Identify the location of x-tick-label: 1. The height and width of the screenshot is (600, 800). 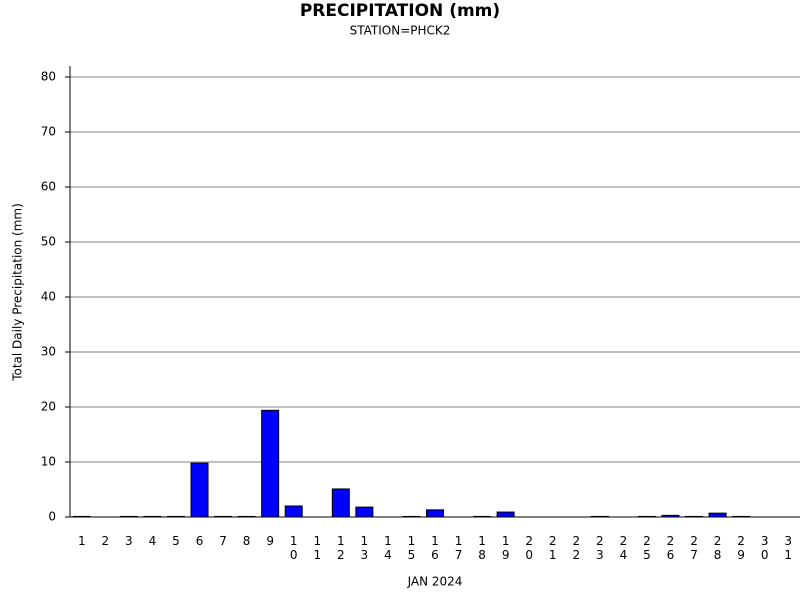
(82, 541).